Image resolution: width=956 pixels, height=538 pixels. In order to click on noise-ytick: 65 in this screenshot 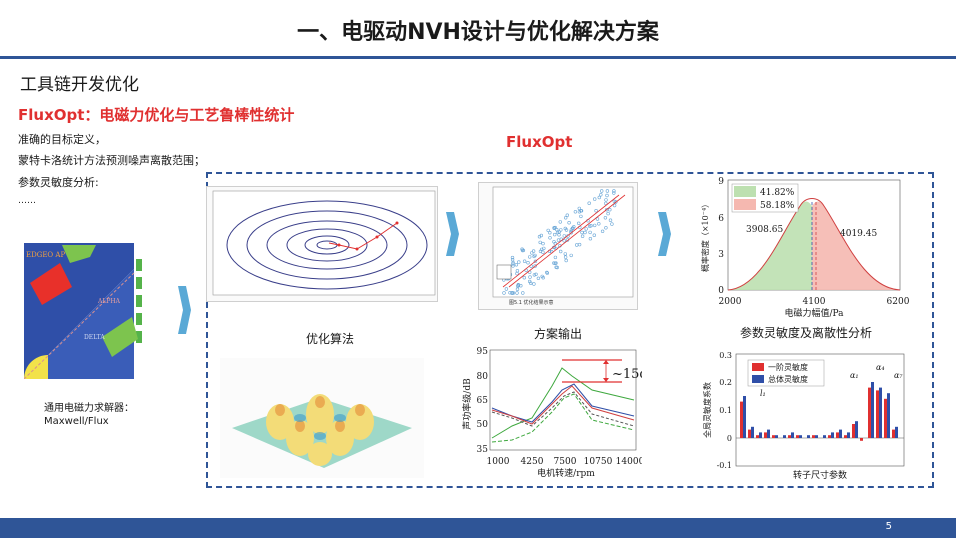, I will do `click(483, 401)`.